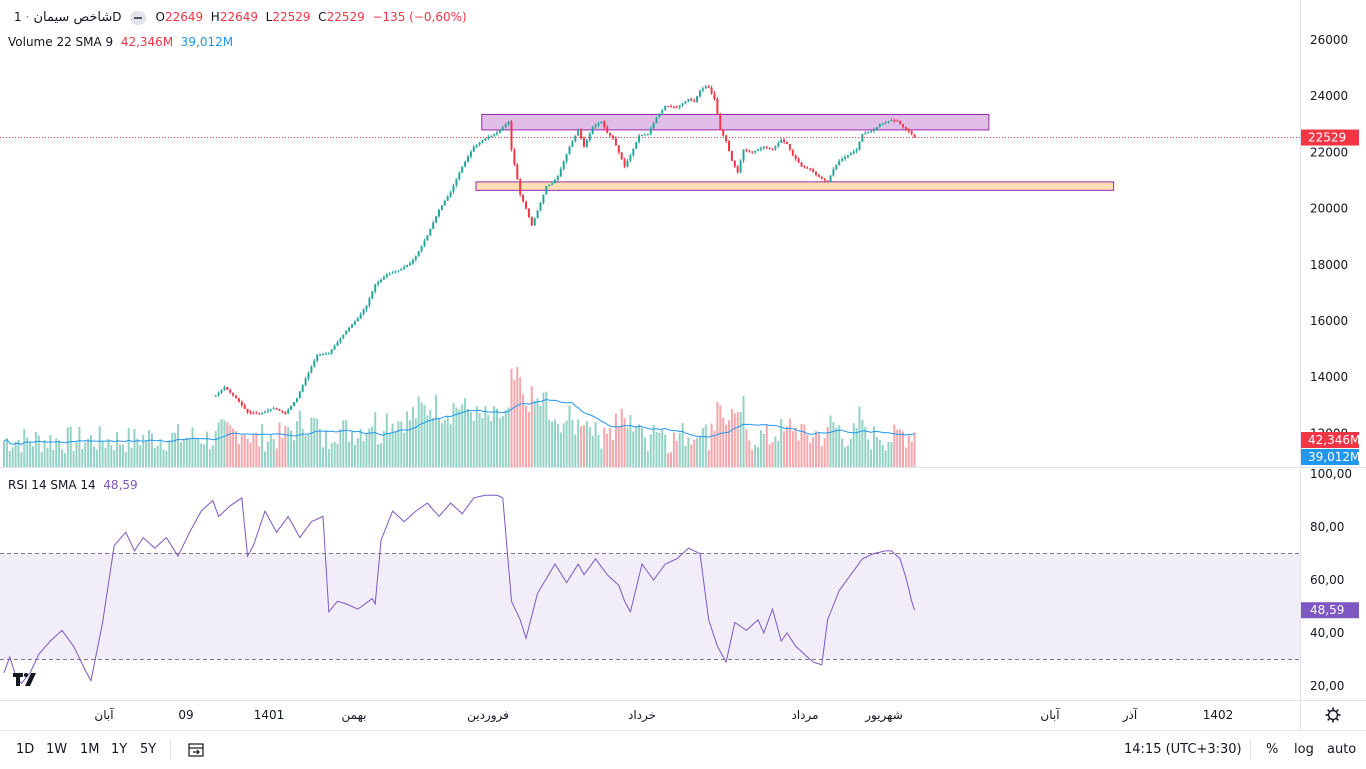  What do you see at coordinates (90, 749) in the screenshot?
I see `timeframe-1m-button: 1M` at bounding box center [90, 749].